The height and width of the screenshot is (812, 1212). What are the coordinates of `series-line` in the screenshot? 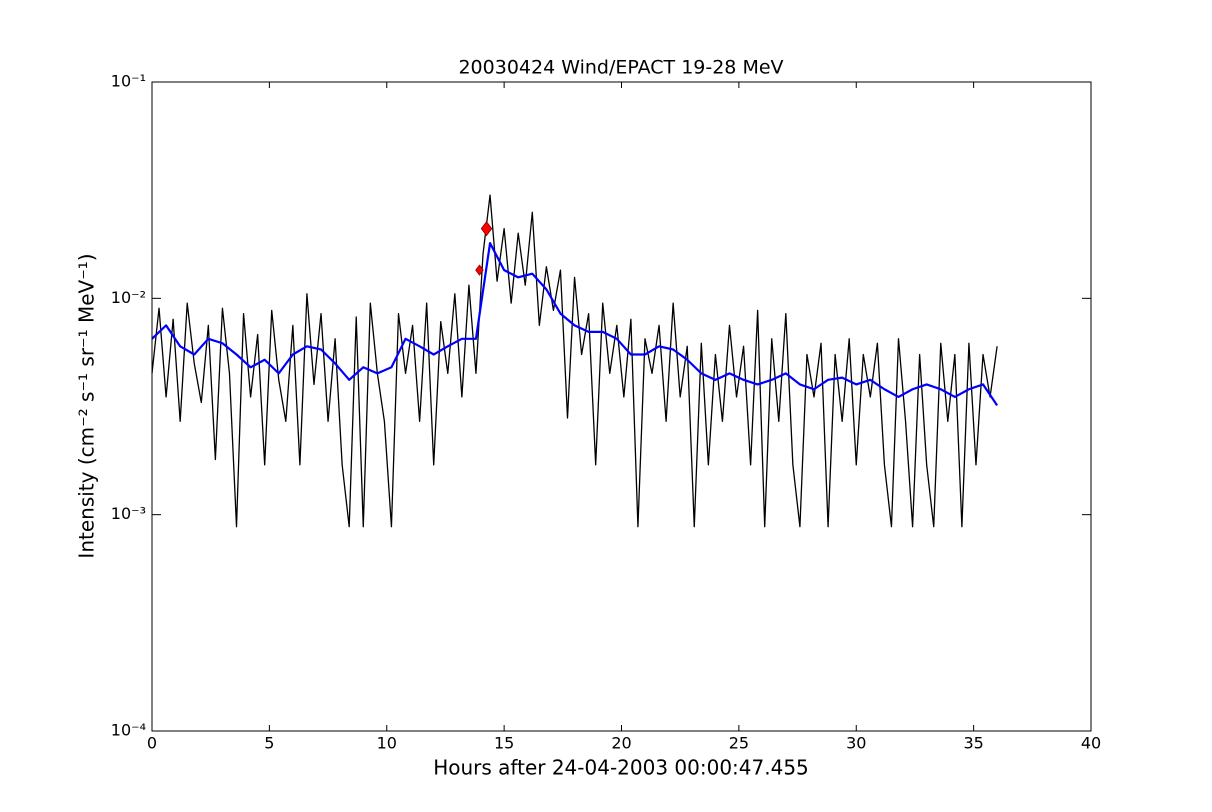 It's located at (575, 324).